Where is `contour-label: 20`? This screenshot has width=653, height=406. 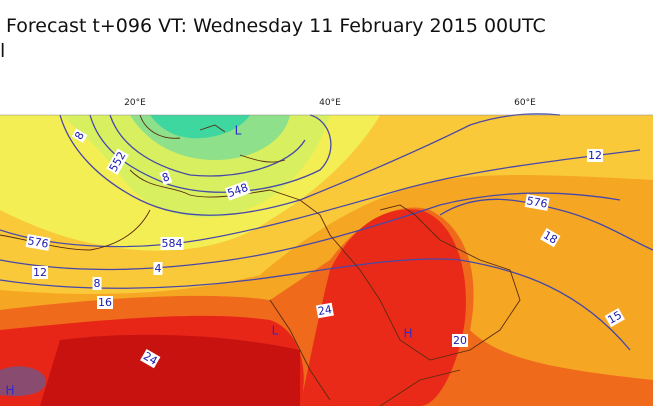 contour-label: 20 is located at coordinates (460, 340).